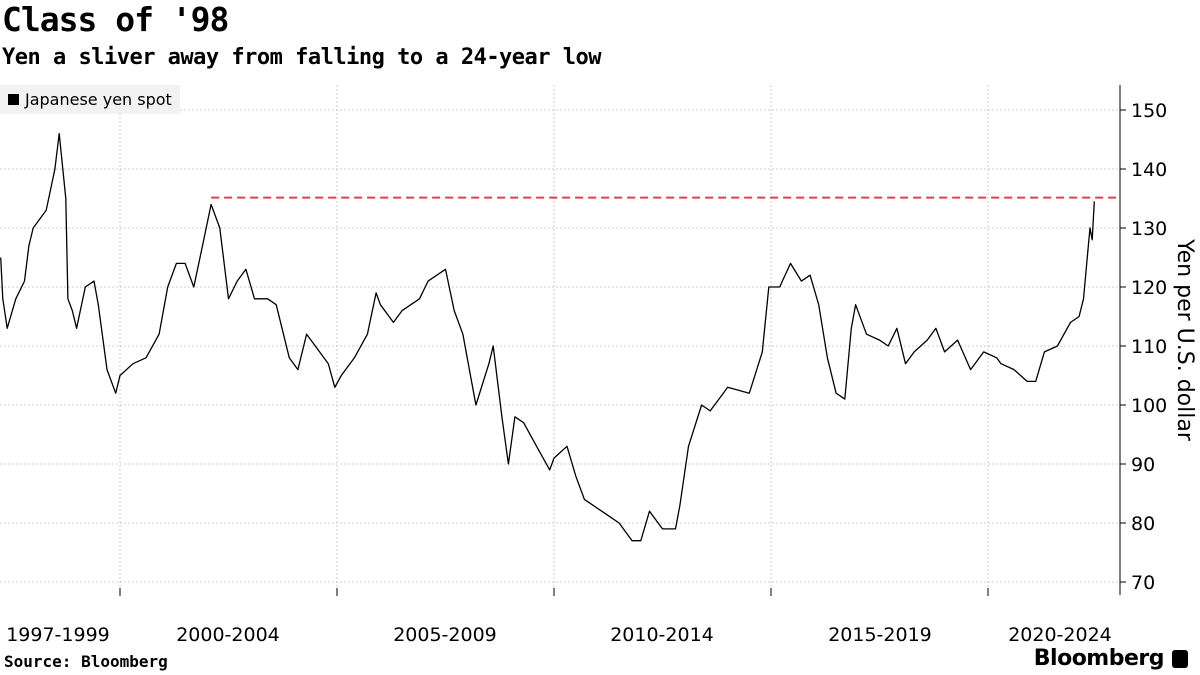  I want to click on y-tick-label: 150, so click(1149, 111).